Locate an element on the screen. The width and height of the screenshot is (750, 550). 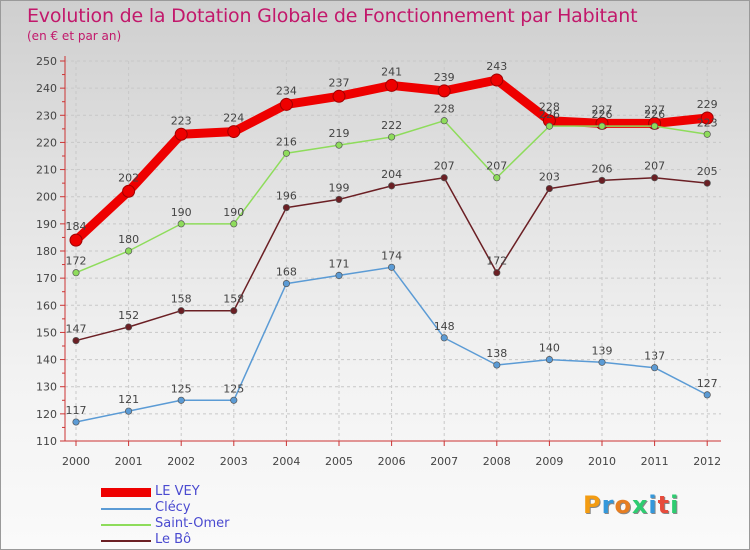
legend-item: Saint-Omer is located at coordinates (201, 524).